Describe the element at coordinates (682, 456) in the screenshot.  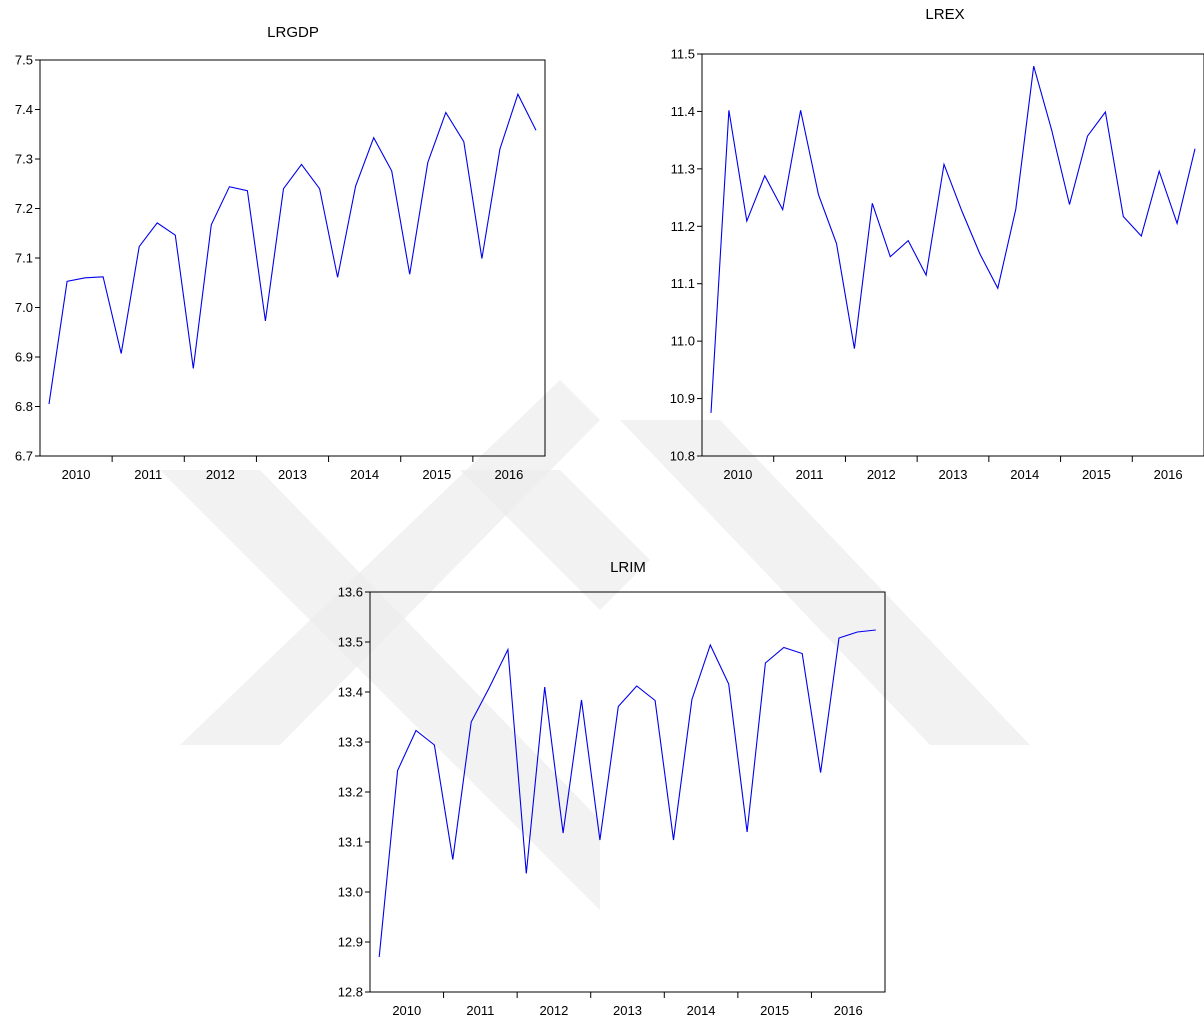
I see `y-tick-label: 10.8` at that location.